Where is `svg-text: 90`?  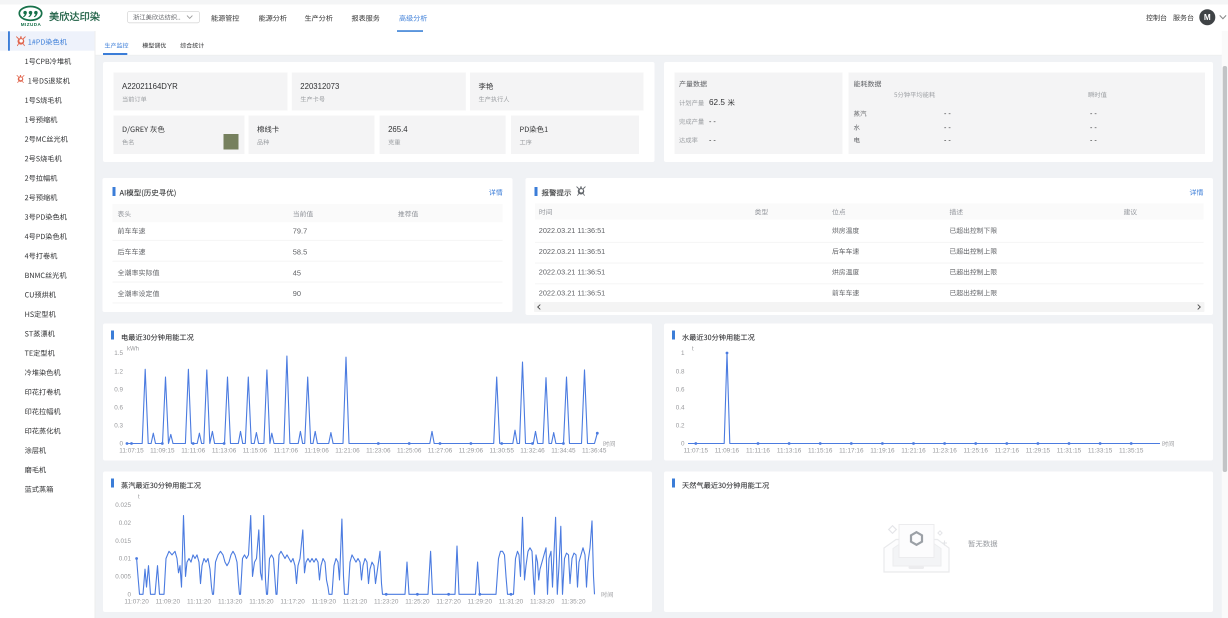
svg-text: 90 is located at coordinates (297, 293).